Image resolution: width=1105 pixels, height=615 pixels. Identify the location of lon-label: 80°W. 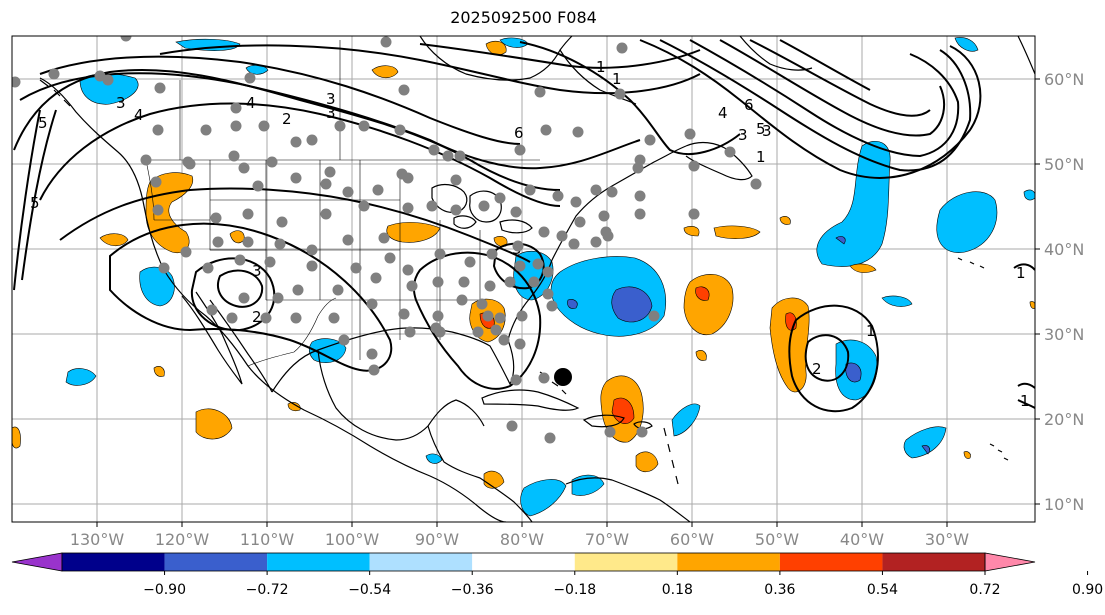
(522, 539).